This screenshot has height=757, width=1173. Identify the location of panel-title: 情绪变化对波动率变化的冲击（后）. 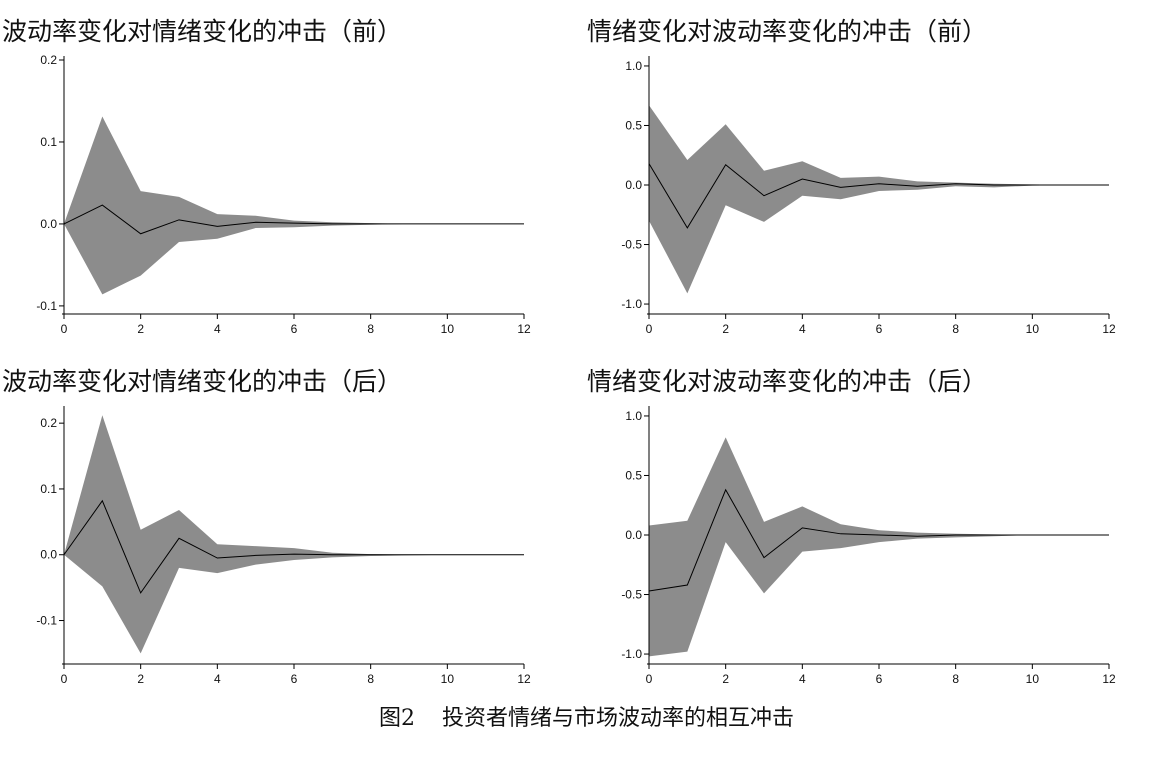
(787, 381).